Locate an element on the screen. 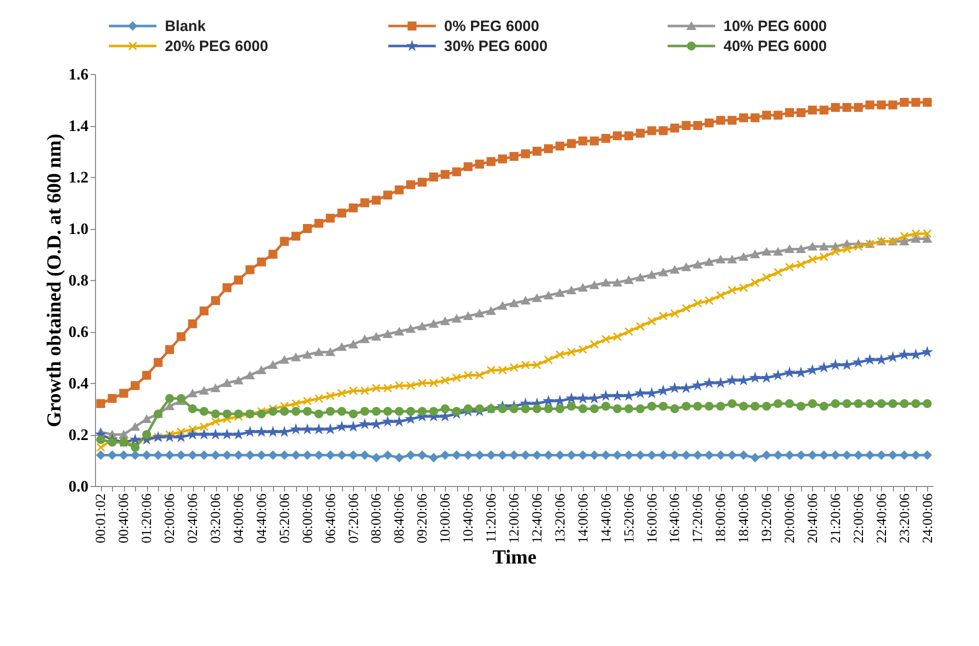 The image size is (979, 646). x-tick-label: 14:00:06 is located at coordinates (584, 519).